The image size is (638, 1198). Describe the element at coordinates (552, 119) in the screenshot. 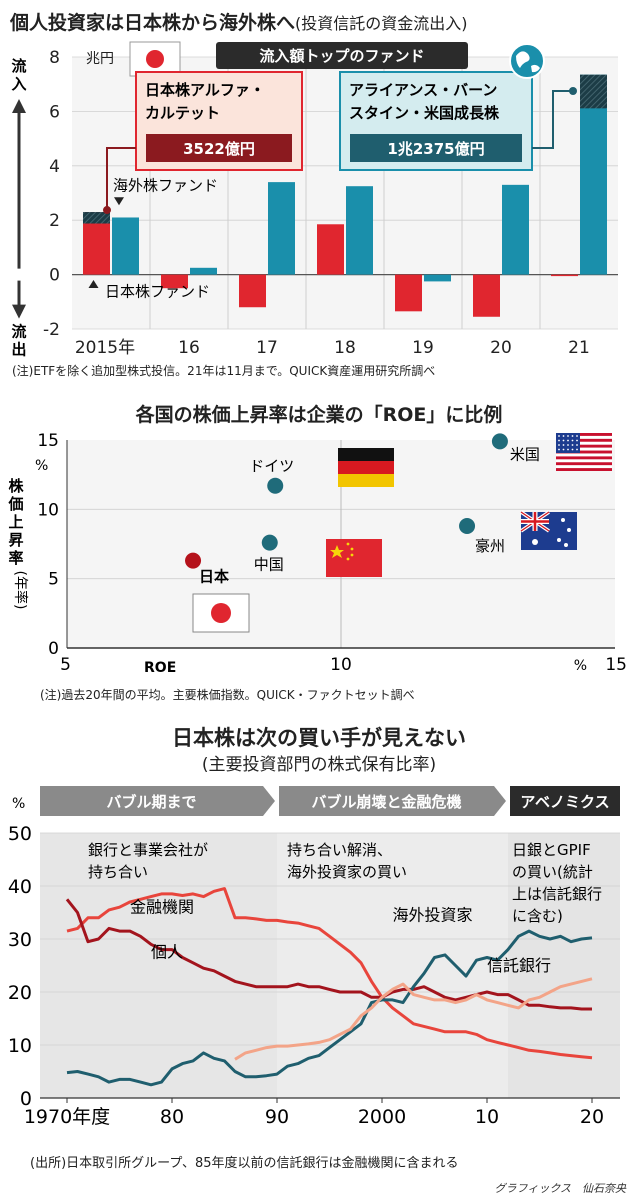

I see `callout-foreign-leader` at that location.